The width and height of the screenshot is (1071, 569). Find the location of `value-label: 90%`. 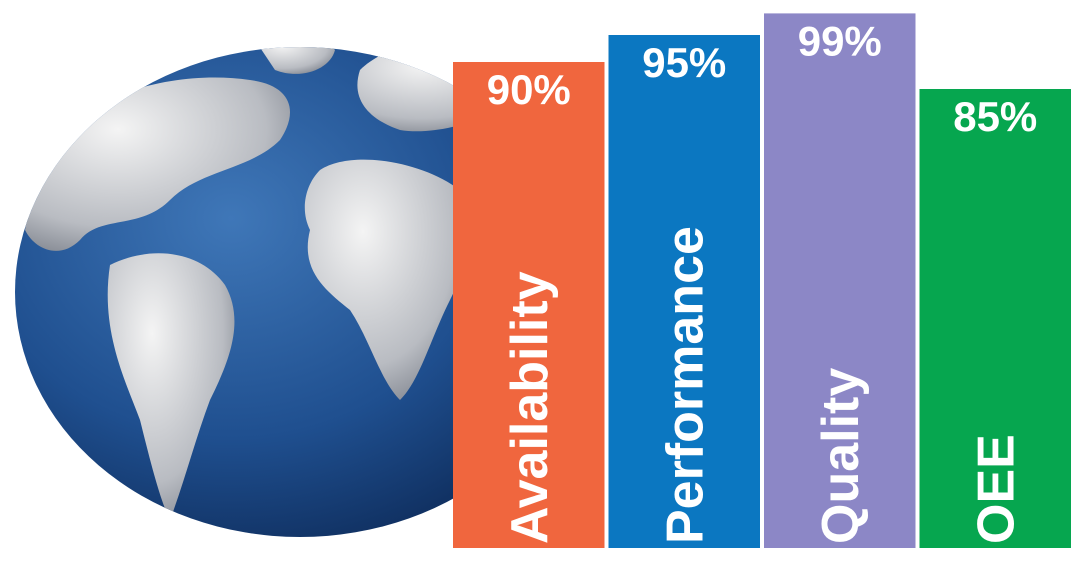

value-label: 90% is located at coordinates (529, 89).